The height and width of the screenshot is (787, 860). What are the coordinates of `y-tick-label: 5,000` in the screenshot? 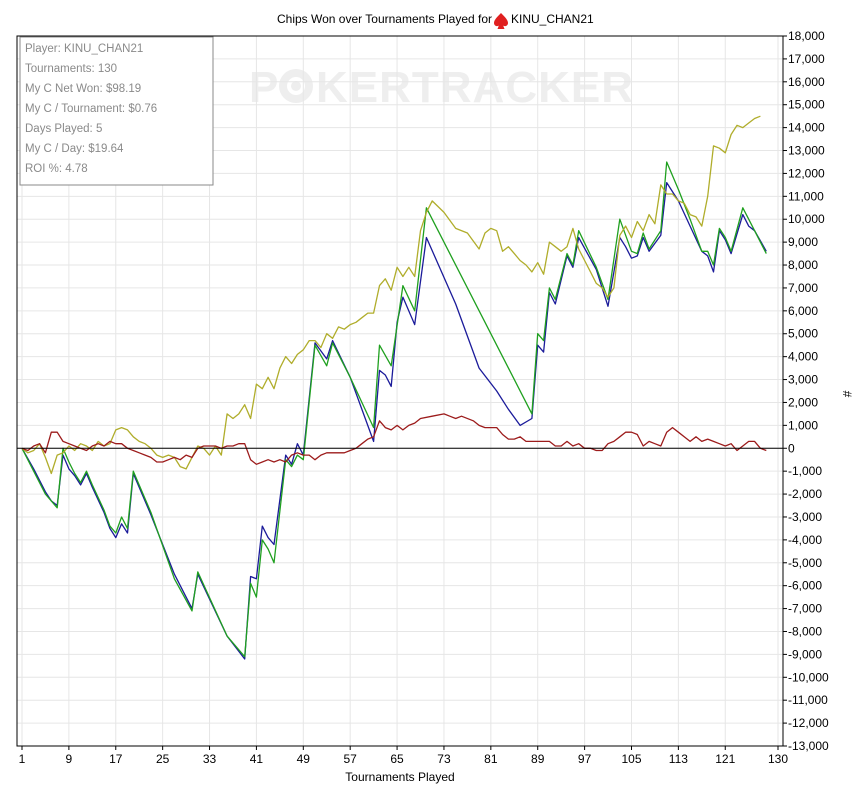 It's located at (803, 334).